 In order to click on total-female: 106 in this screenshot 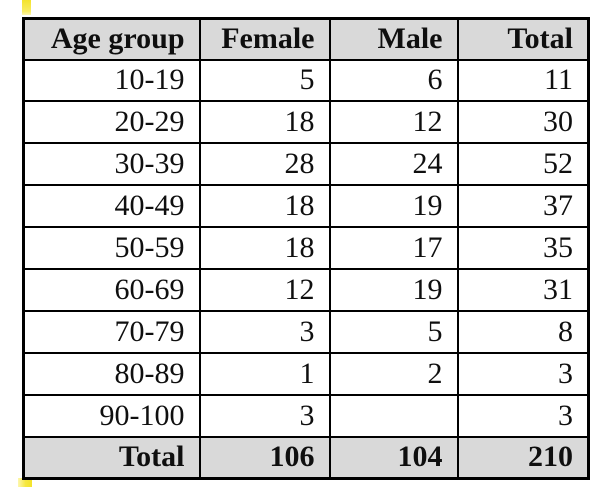, I will do `click(264, 457)`.